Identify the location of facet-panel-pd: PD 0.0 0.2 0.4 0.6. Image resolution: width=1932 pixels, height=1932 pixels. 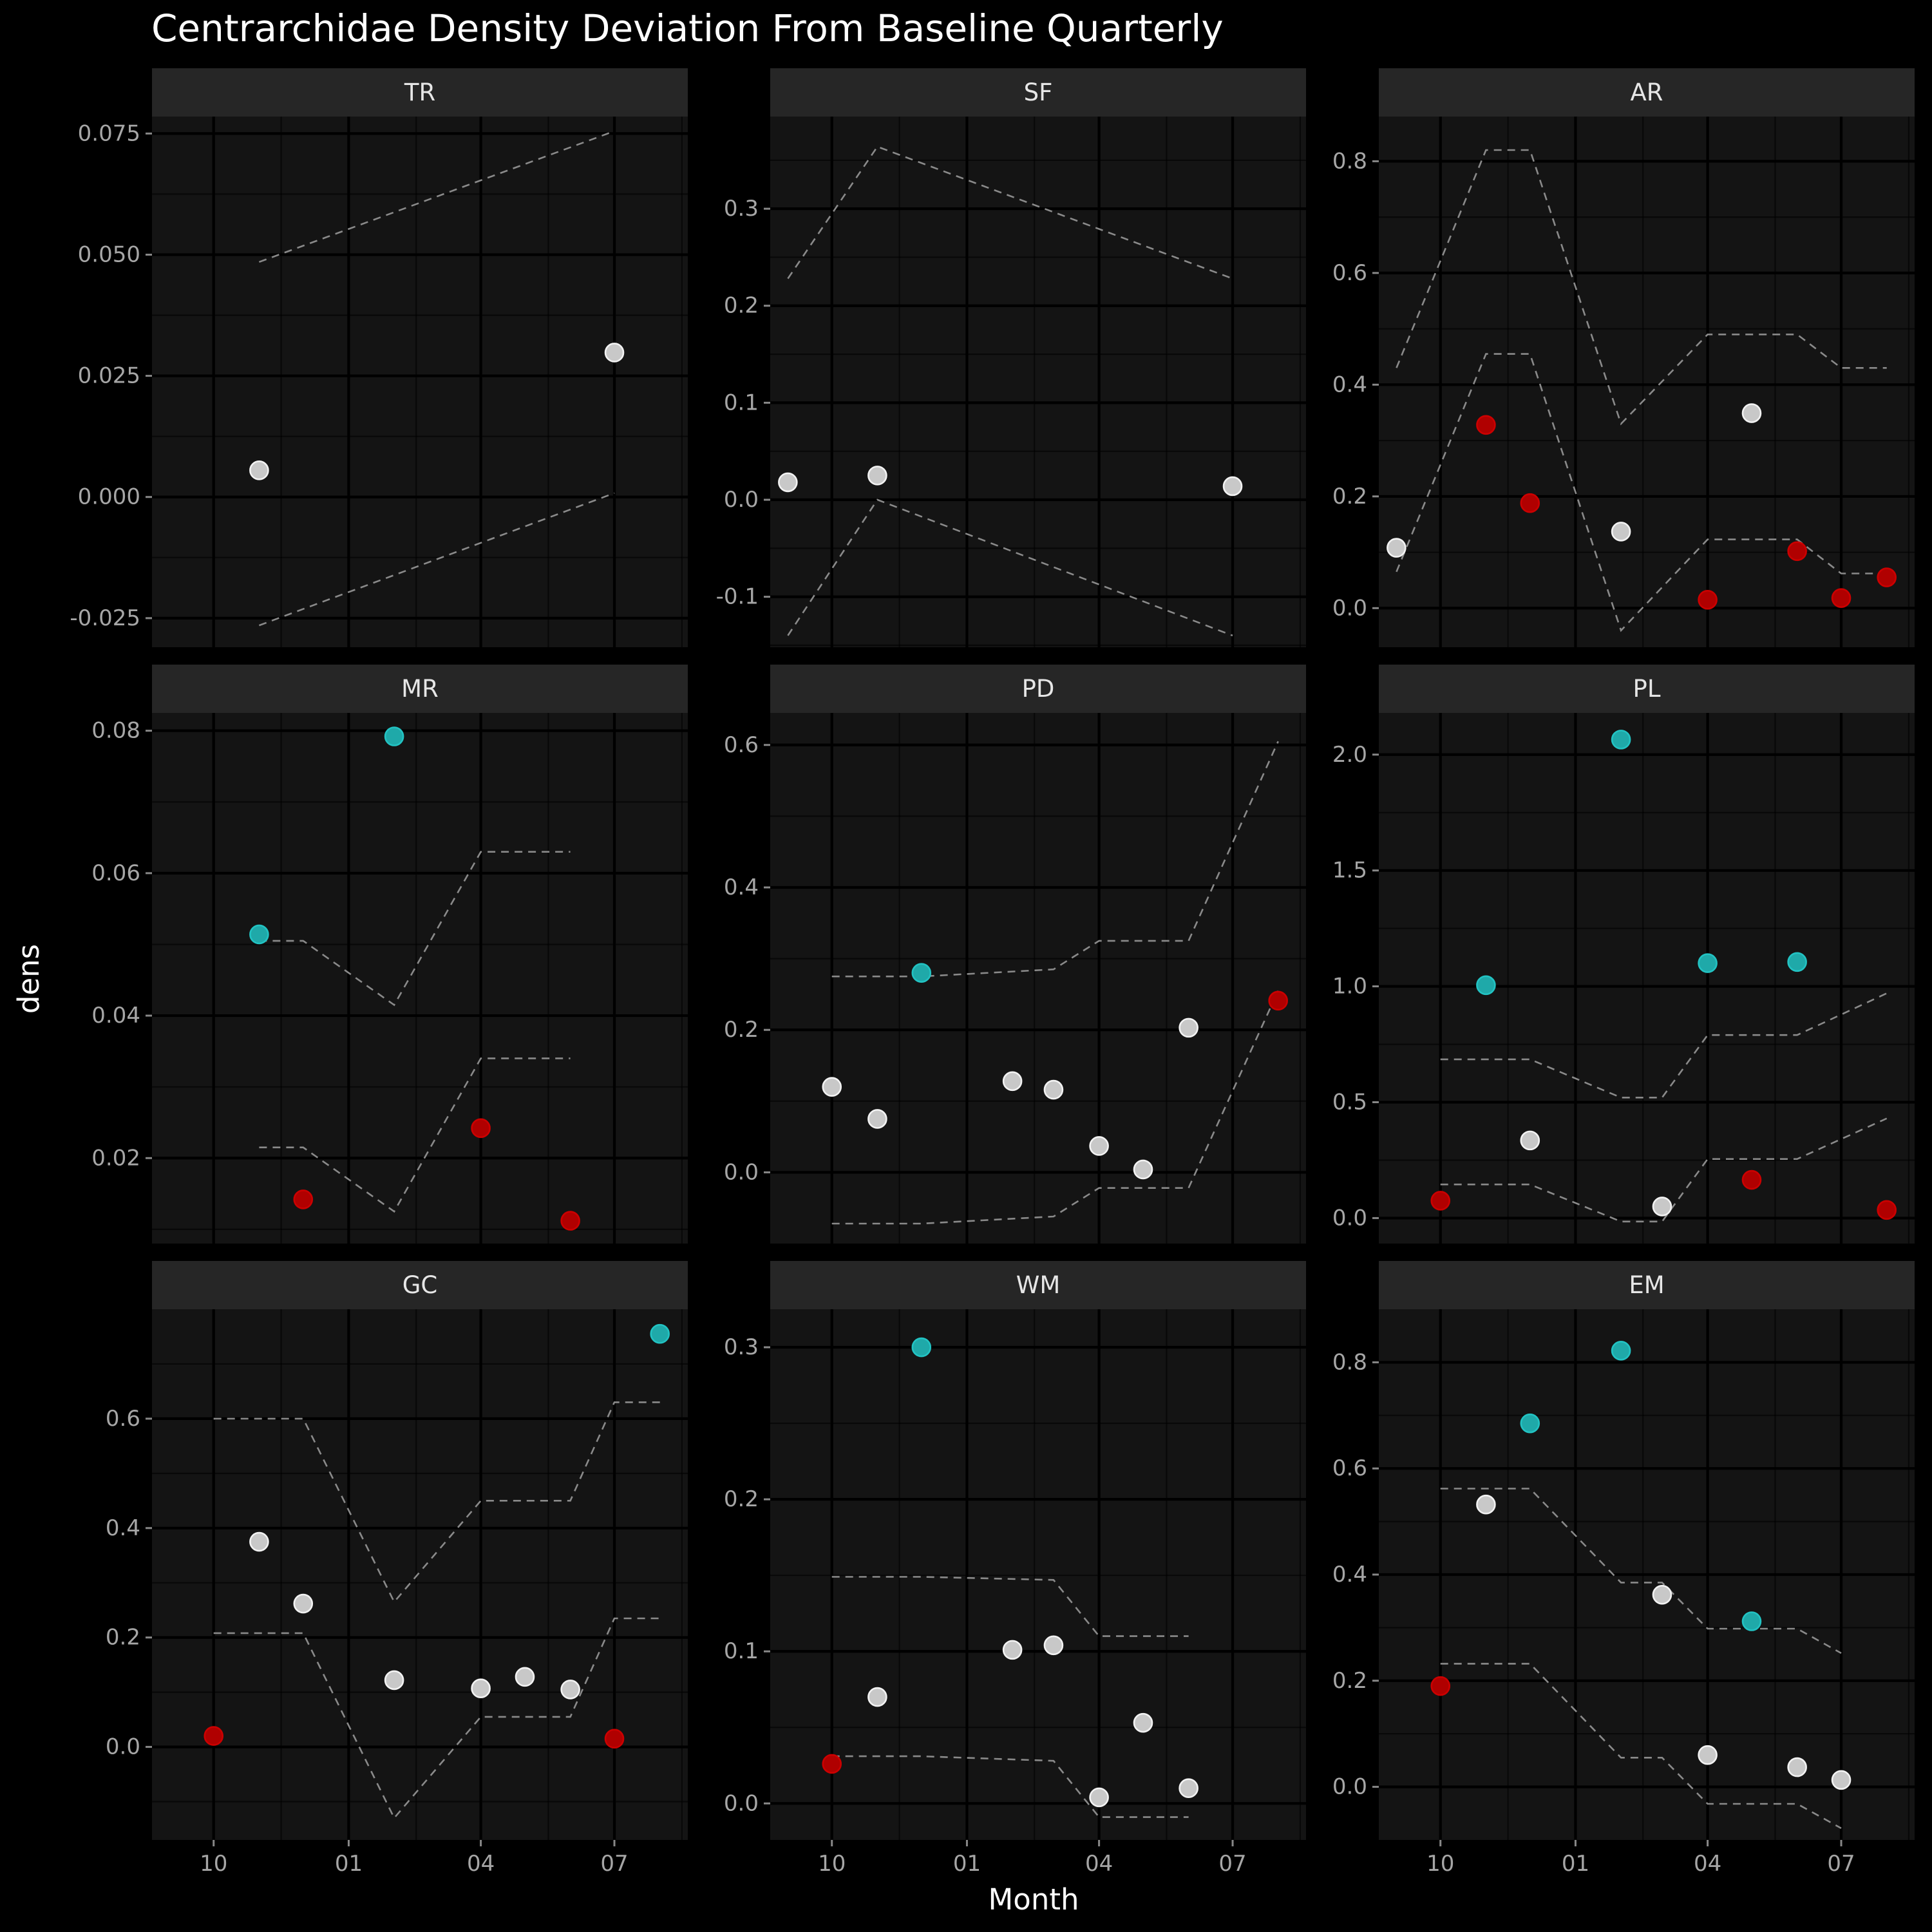
(1015, 954).